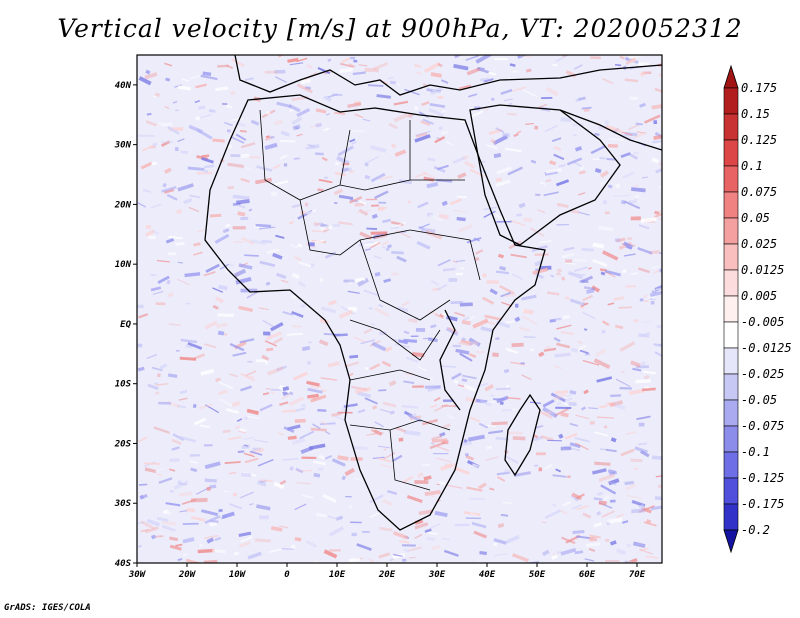 This screenshot has width=800, height=618. What do you see at coordinates (587, 575) in the screenshot?
I see `x-tick-label: 60E` at bounding box center [587, 575].